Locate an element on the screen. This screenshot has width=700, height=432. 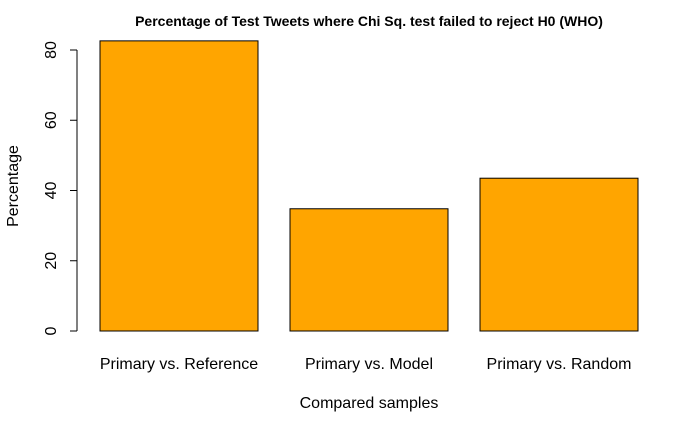
y-tick-label: 20 is located at coordinates (51, 261).